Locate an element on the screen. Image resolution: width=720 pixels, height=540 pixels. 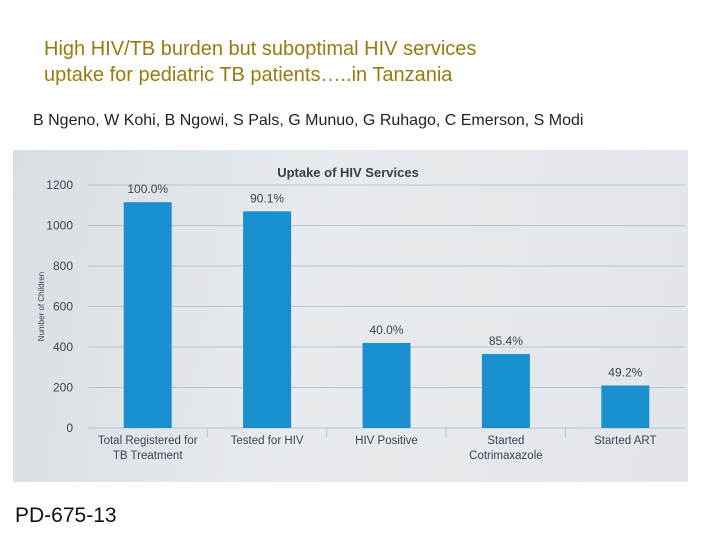
data-label: 85.4% is located at coordinates (506, 341).